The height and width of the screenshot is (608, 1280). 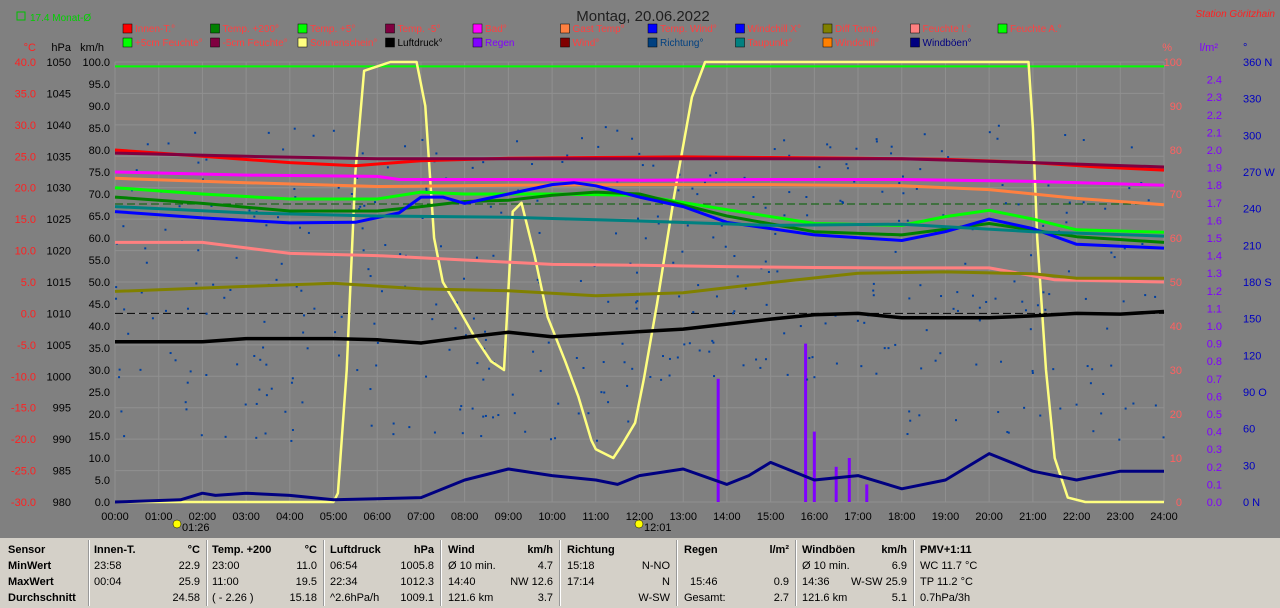 What do you see at coordinates (1214, 450) in the screenshot?
I see `rain-tick: 0.3` at bounding box center [1214, 450].